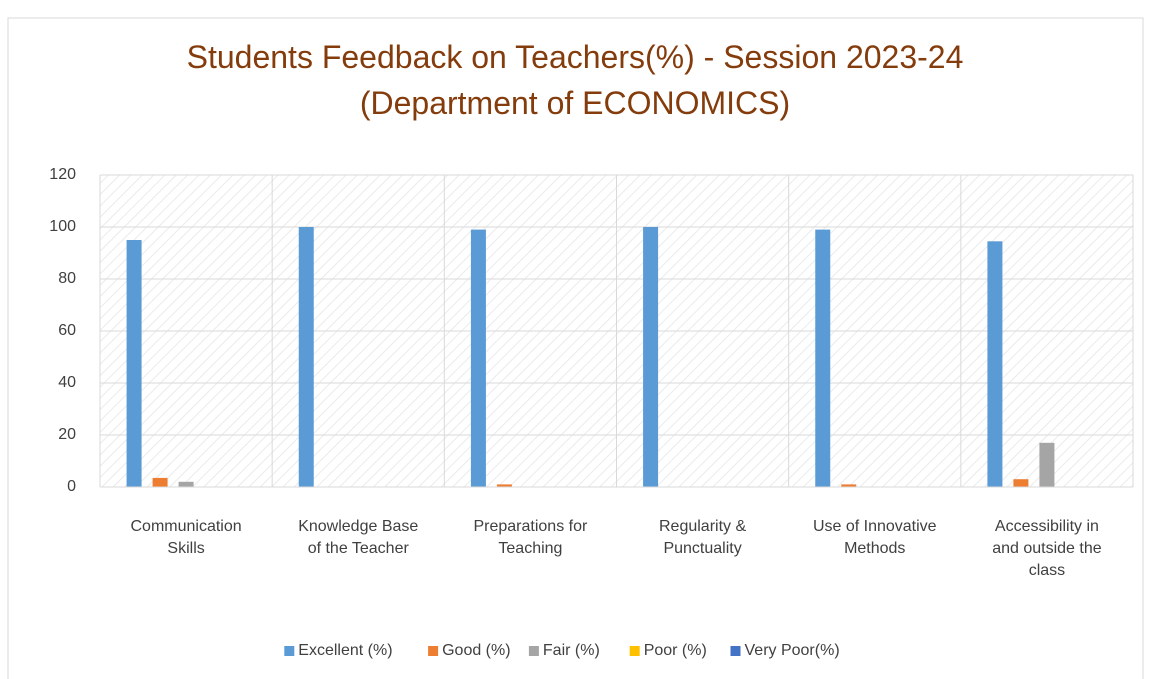 This screenshot has width=1151, height=679. I want to click on y-tick-label: 0, so click(71, 486).